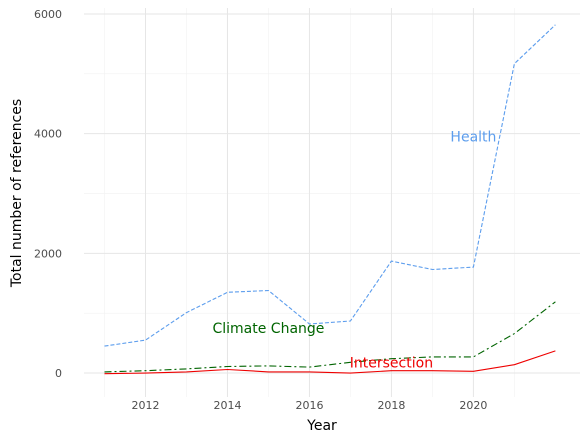  I want to click on series-line-climate-change, so click(330, 337).